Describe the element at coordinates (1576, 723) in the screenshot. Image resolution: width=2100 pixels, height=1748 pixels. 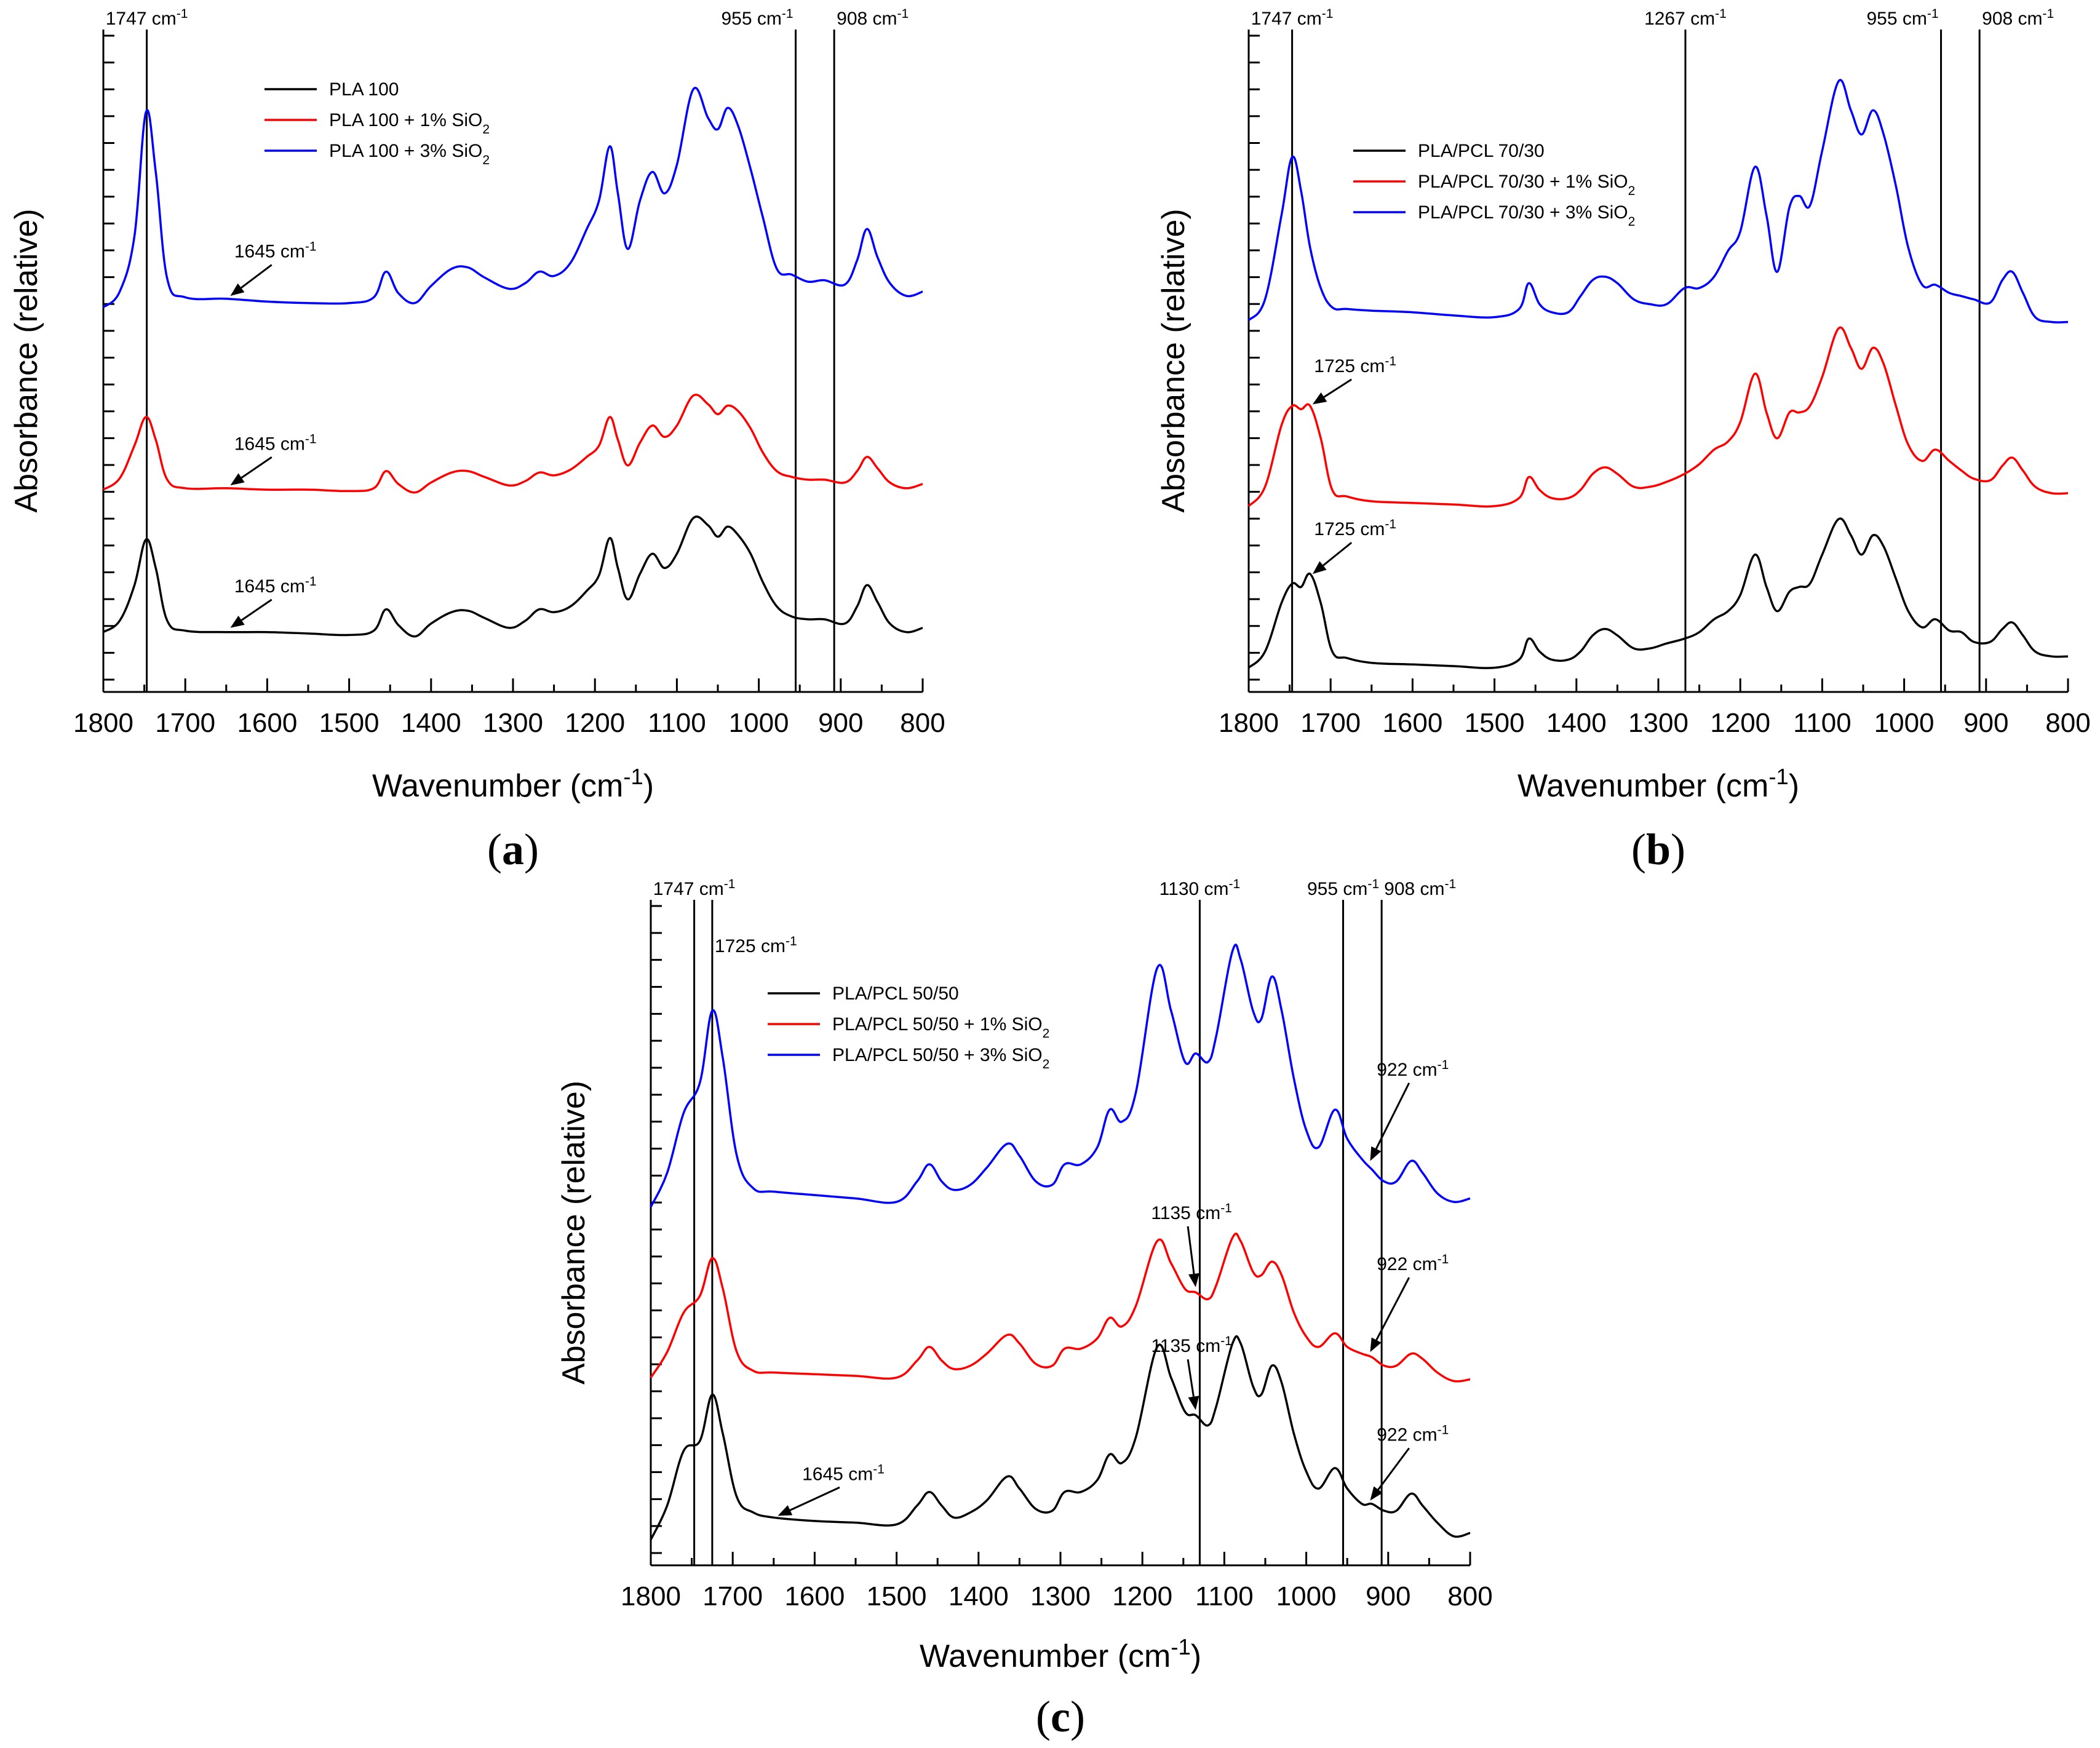
I see `x-tick-label: 1400` at that location.